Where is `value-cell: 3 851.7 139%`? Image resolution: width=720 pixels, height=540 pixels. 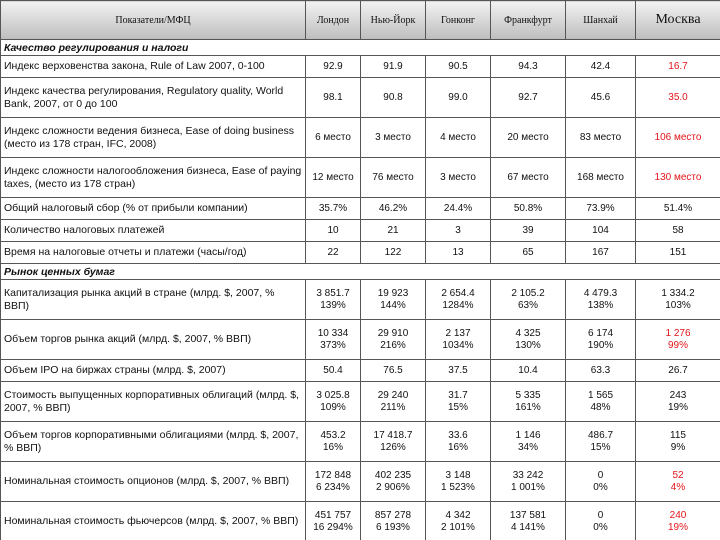 value-cell: 3 851.7 139% is located at coordinates (333, 299).